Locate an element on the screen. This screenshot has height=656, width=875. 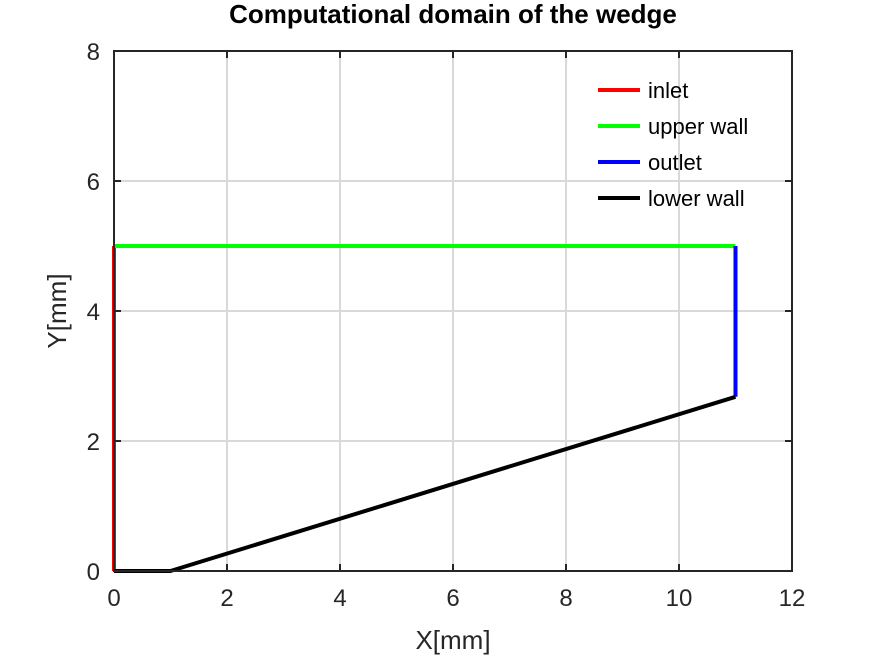
legend-label-upper-wall: upper wall is located at coordinates (698, 126).